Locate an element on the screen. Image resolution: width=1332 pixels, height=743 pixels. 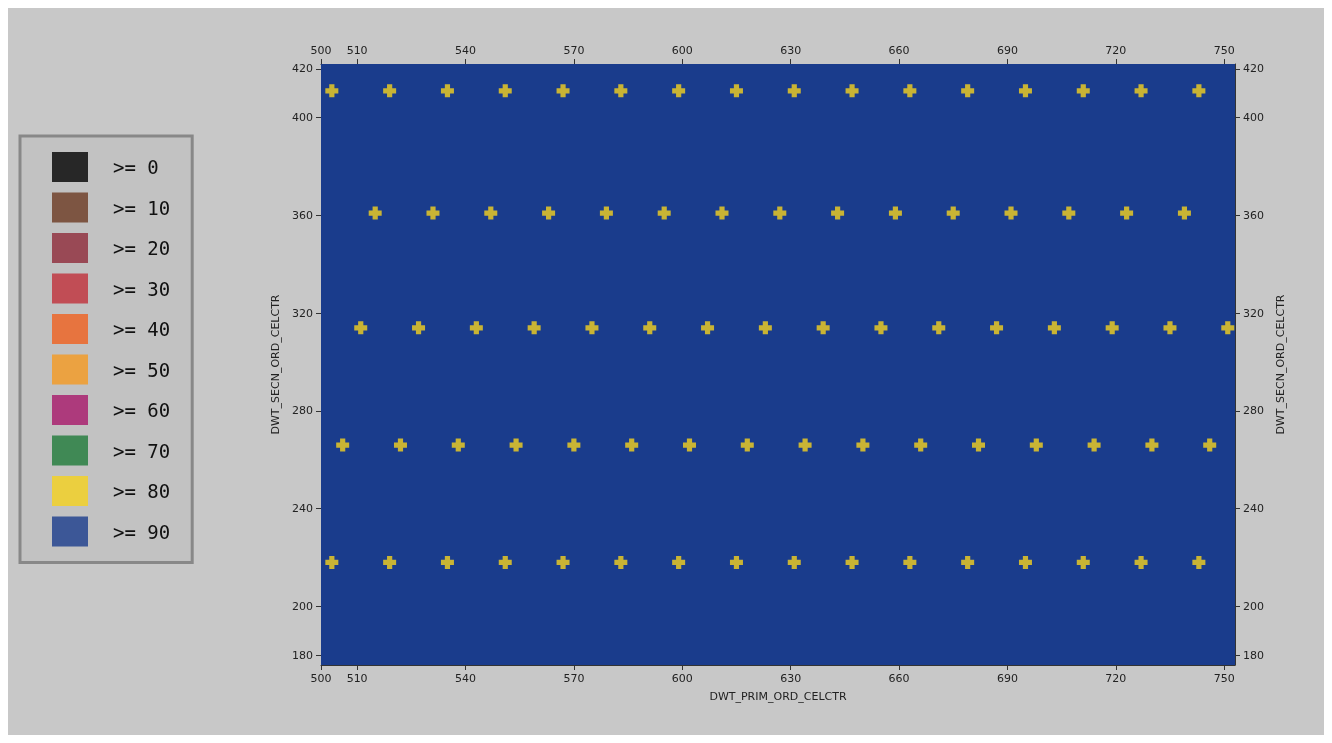
x2-tick-label: 540 is located at coordinates (466, 50).